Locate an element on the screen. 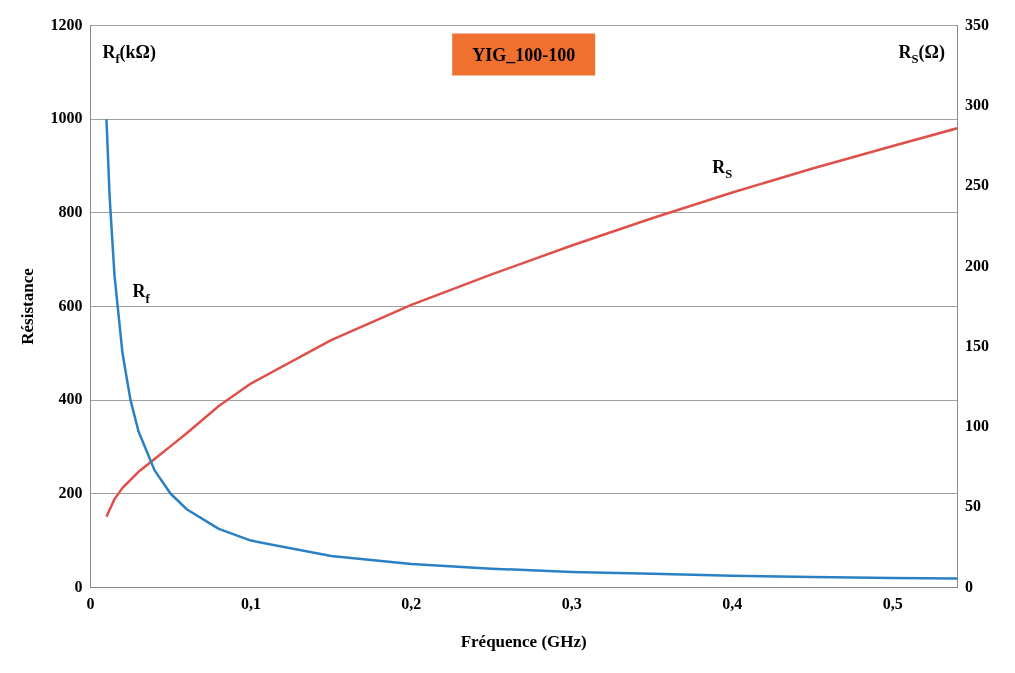 The image size is (1015, 673). text: YIG_100-100 is located at coordinates (524, 54).